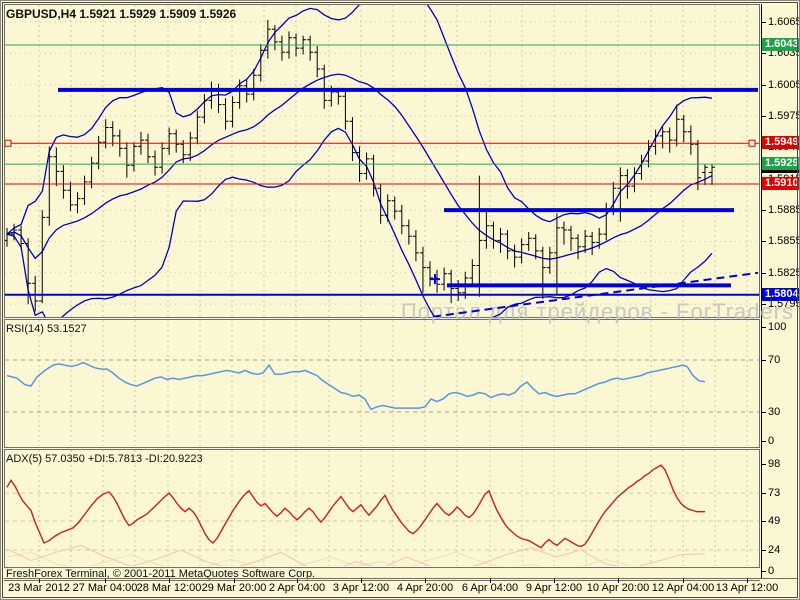 This screenshot has height=600, width=800. Describe the element at coordinates (105, 588) in the screenshot. I see `time-tick-label: 27 Mar 04:00` at that location.